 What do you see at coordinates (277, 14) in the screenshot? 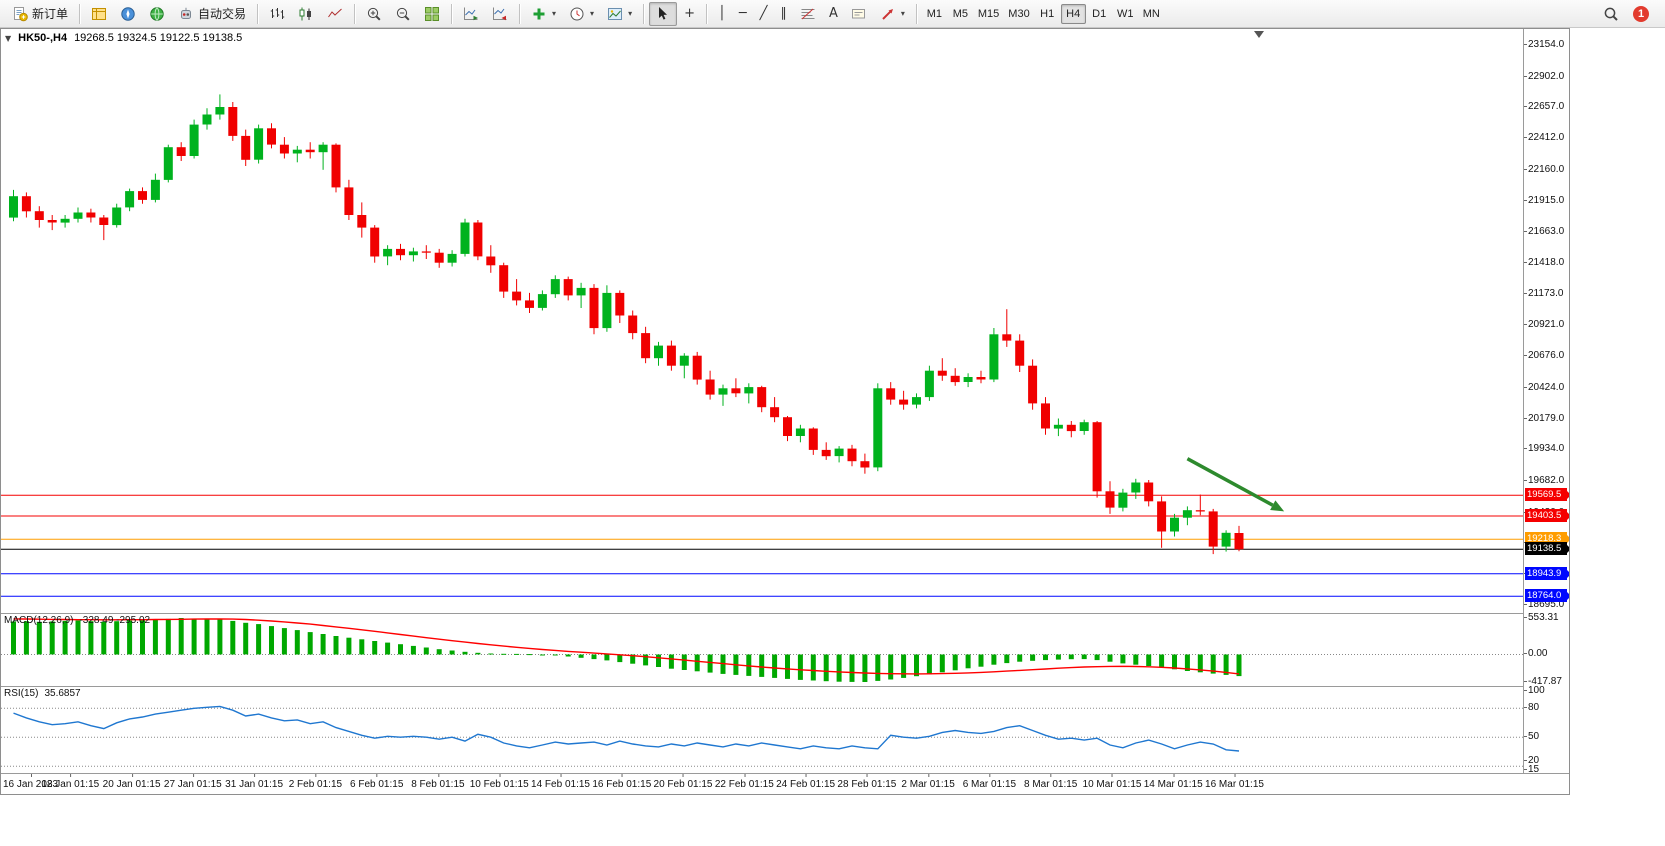
I see `bar-chart-button` at bounding box center [277, 14].